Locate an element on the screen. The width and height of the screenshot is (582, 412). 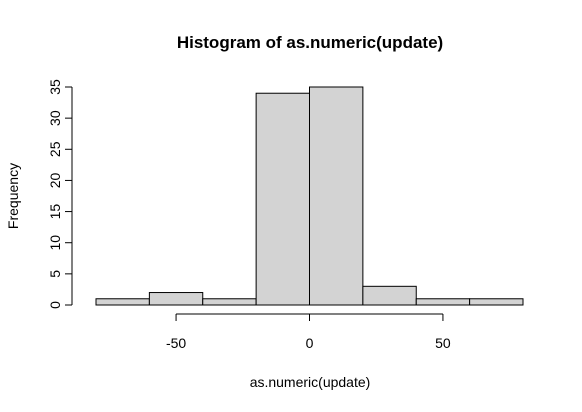
y-tick-label: 15 is located at coordinates (55, 212).